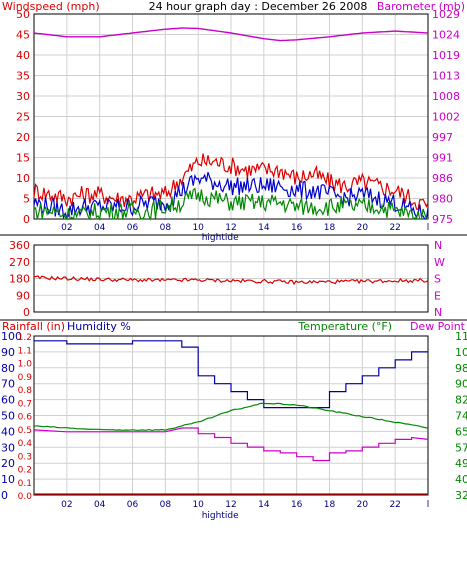 Image resolution: width=467 pixels, height=566 pixels. I want to click on humidity-y-tick: 60, so click(8, 400).